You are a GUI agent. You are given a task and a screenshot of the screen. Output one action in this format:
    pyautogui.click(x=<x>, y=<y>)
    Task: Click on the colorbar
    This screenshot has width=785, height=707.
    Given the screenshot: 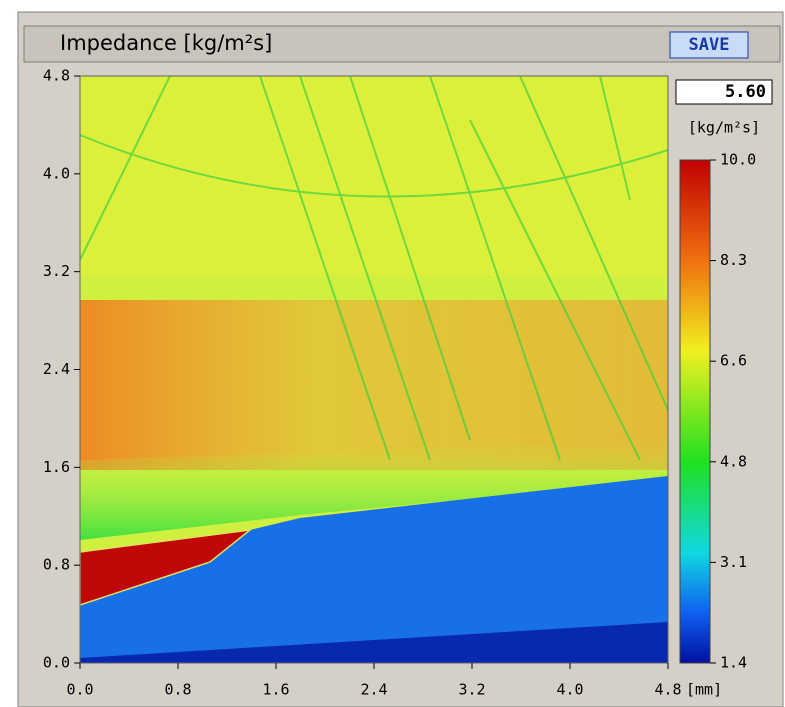 What is the action you would take?
    pyautogui.click(x=695, y=411)
    